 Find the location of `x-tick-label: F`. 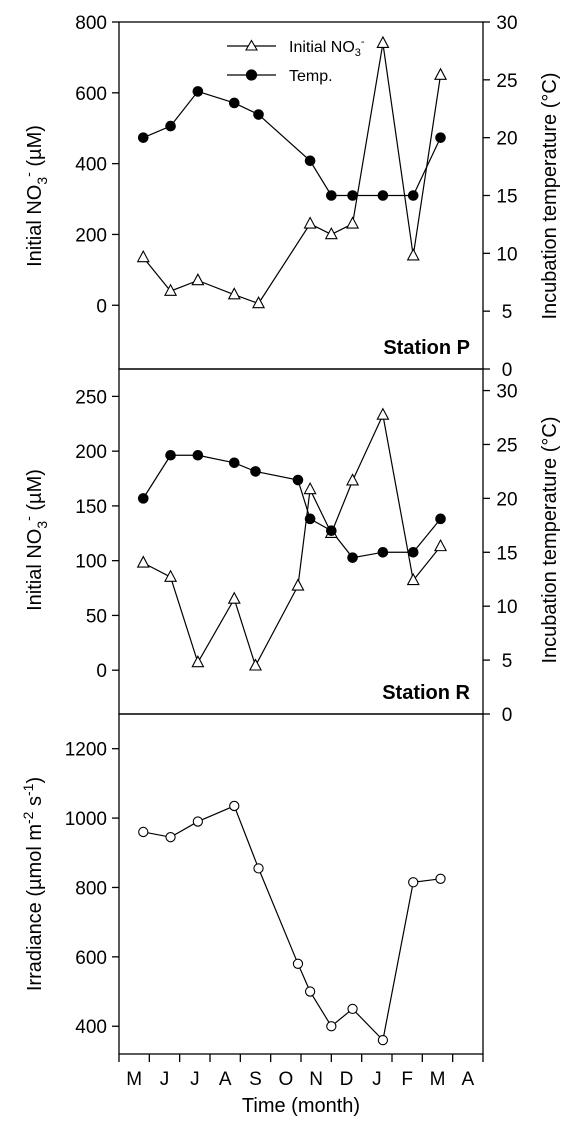

x-tick-label: F is located at coordinates (407, 1079).